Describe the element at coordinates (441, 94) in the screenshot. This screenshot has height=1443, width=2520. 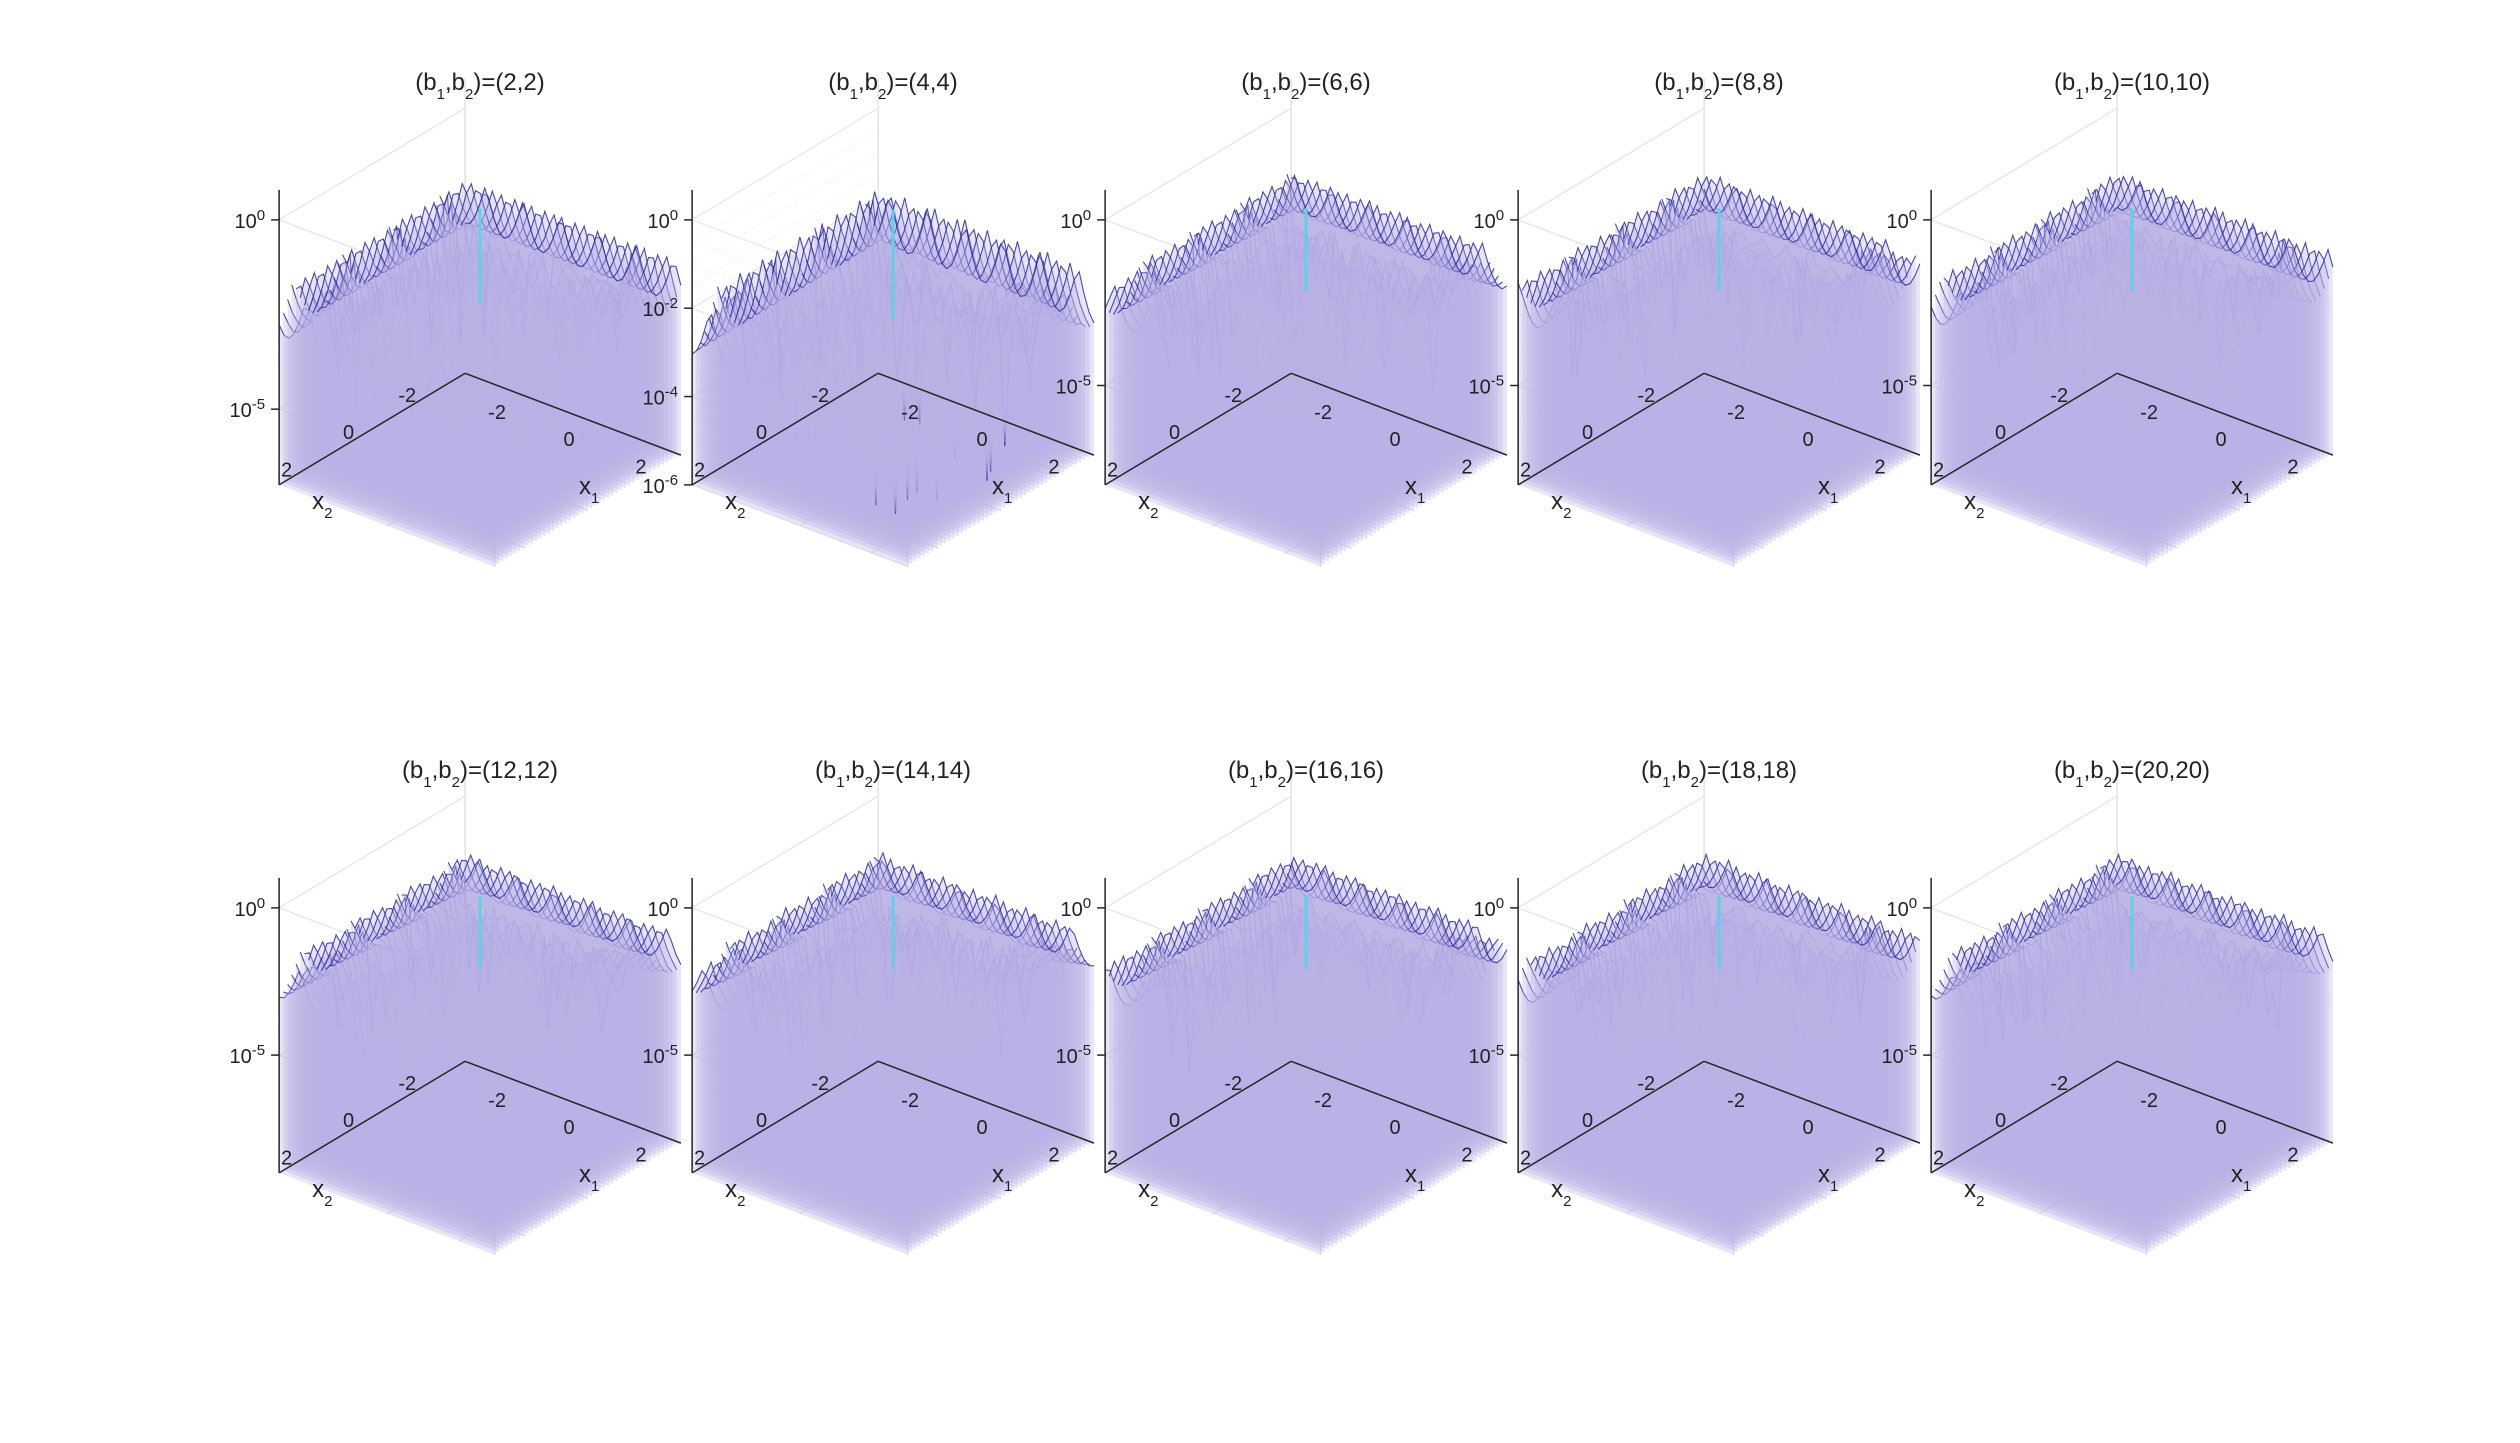
I see `title-subscript: 1` at that location.